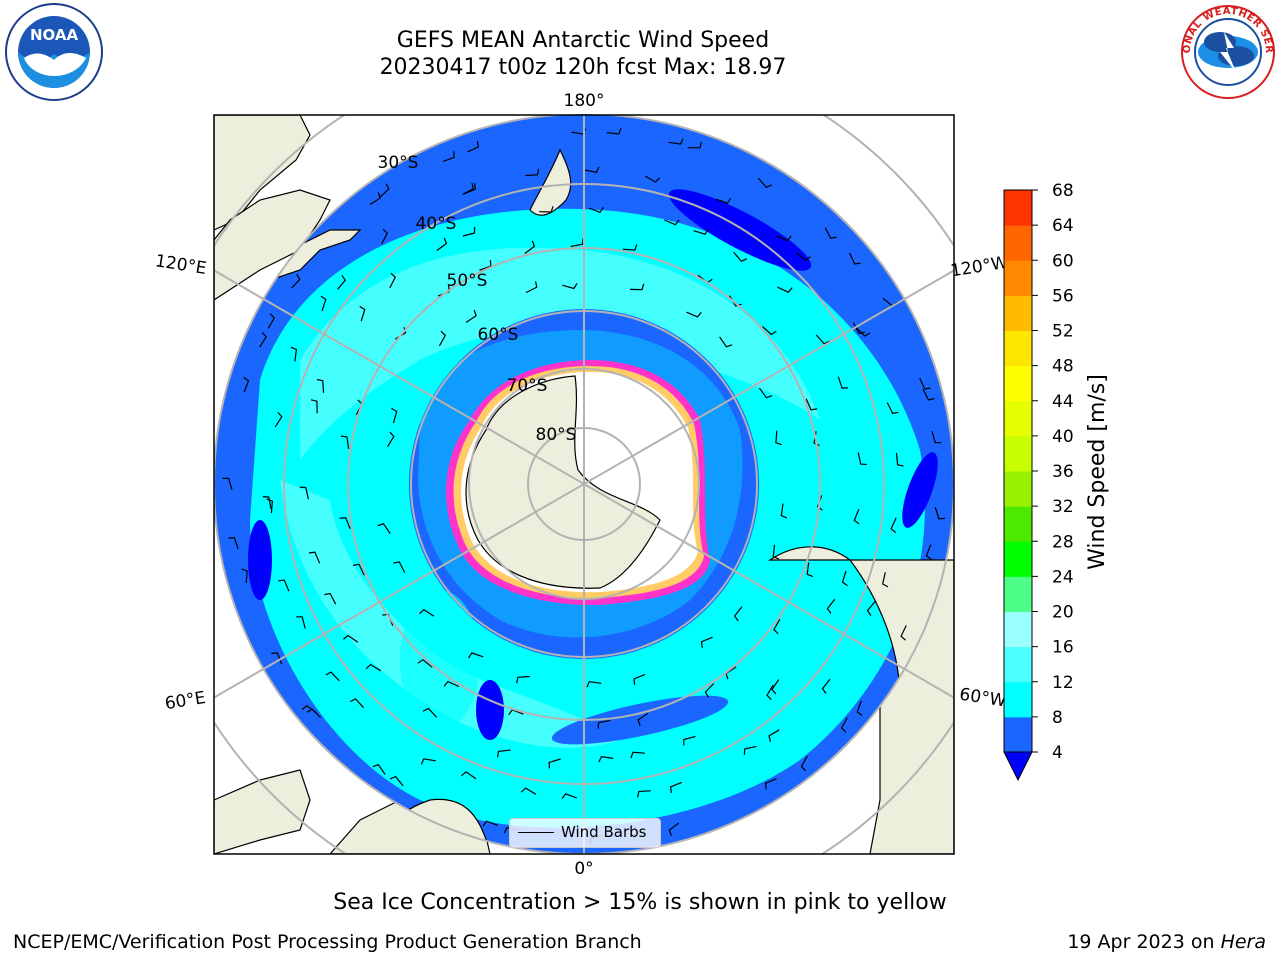  What do you see at coordinates (1063, 542) in the screenshot?
I see `colorbar-tick-label: 28` at bounding box center [1063, 542].